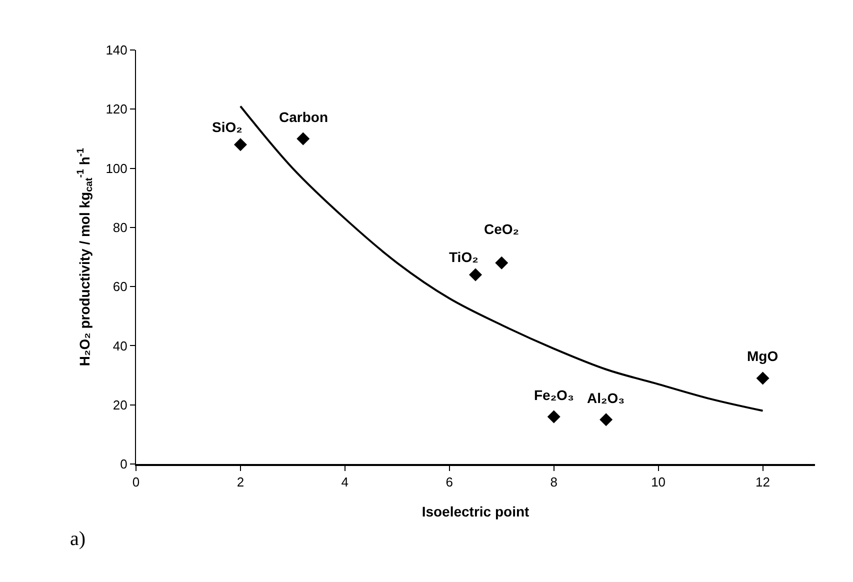 This screenshot has height=582, width=853. I want to click on annotation: Al₂O₃, so click(606, 398).